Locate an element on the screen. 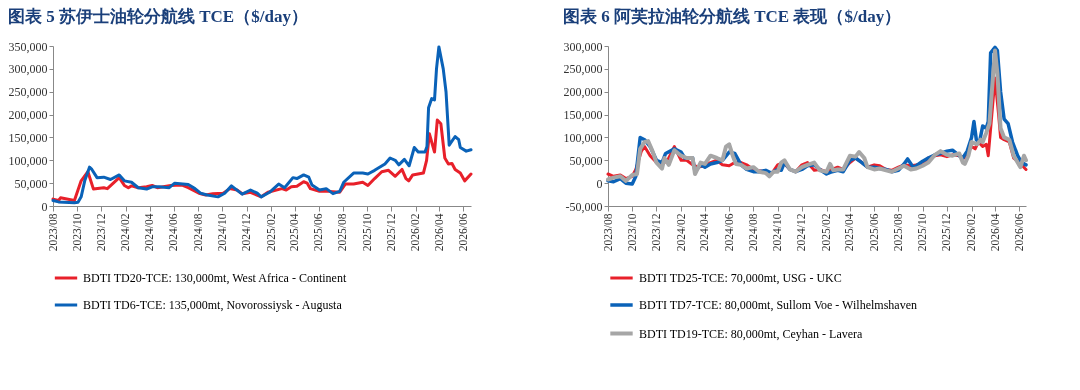 This screenshot has height=390, width=1080. y-tick-label: 350,000 is located at coordinates (28, 46).